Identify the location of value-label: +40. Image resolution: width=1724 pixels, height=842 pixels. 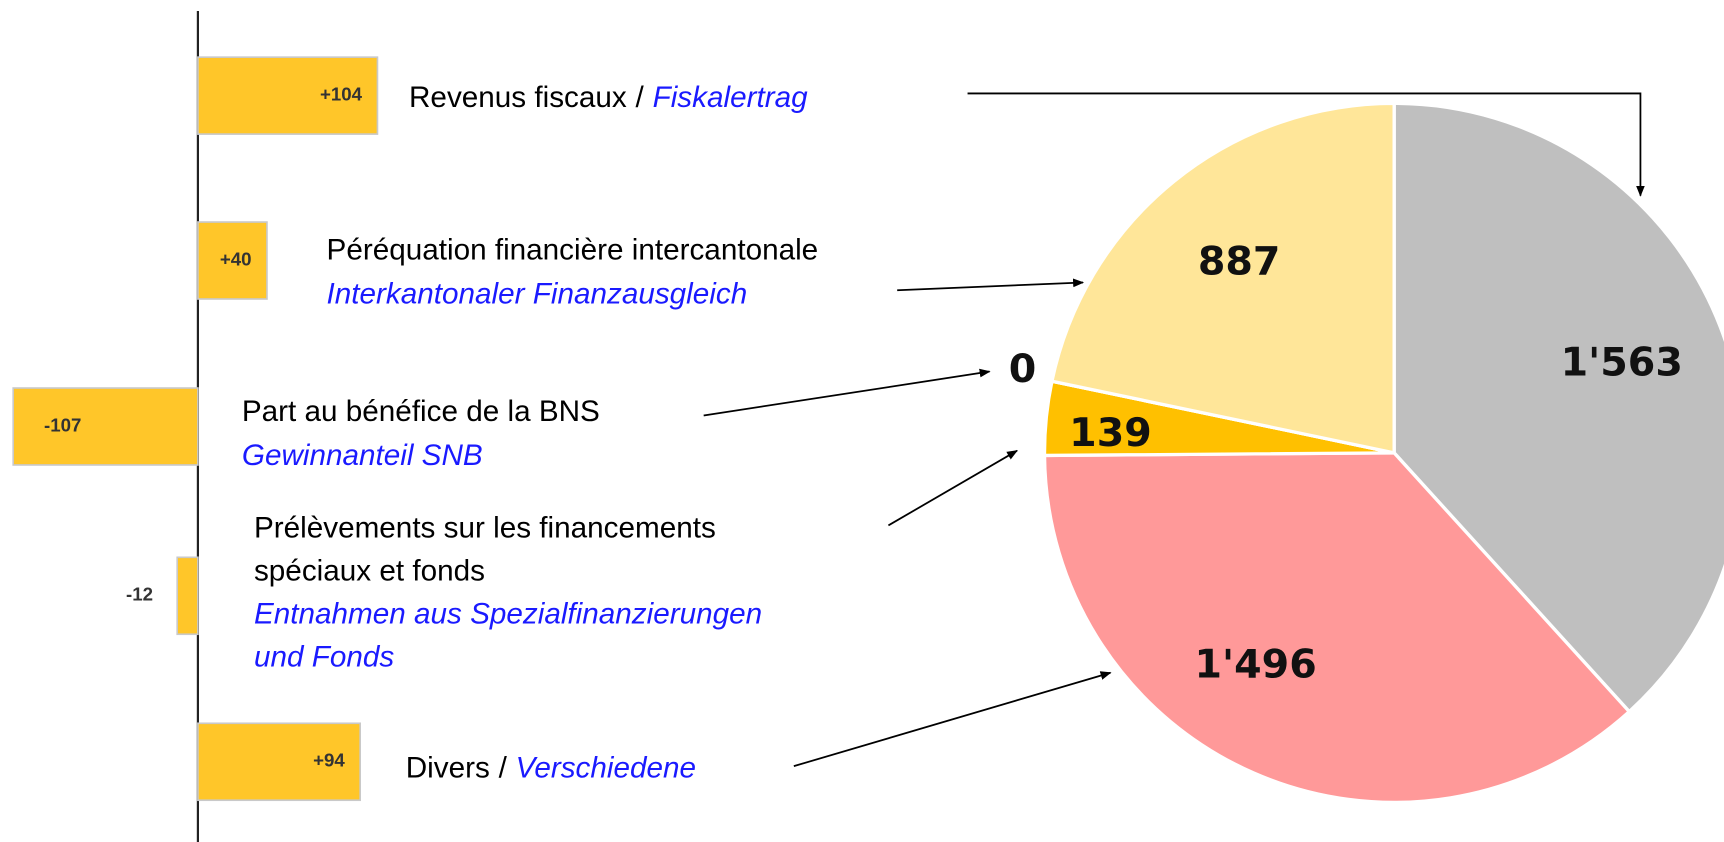
(236, 258).